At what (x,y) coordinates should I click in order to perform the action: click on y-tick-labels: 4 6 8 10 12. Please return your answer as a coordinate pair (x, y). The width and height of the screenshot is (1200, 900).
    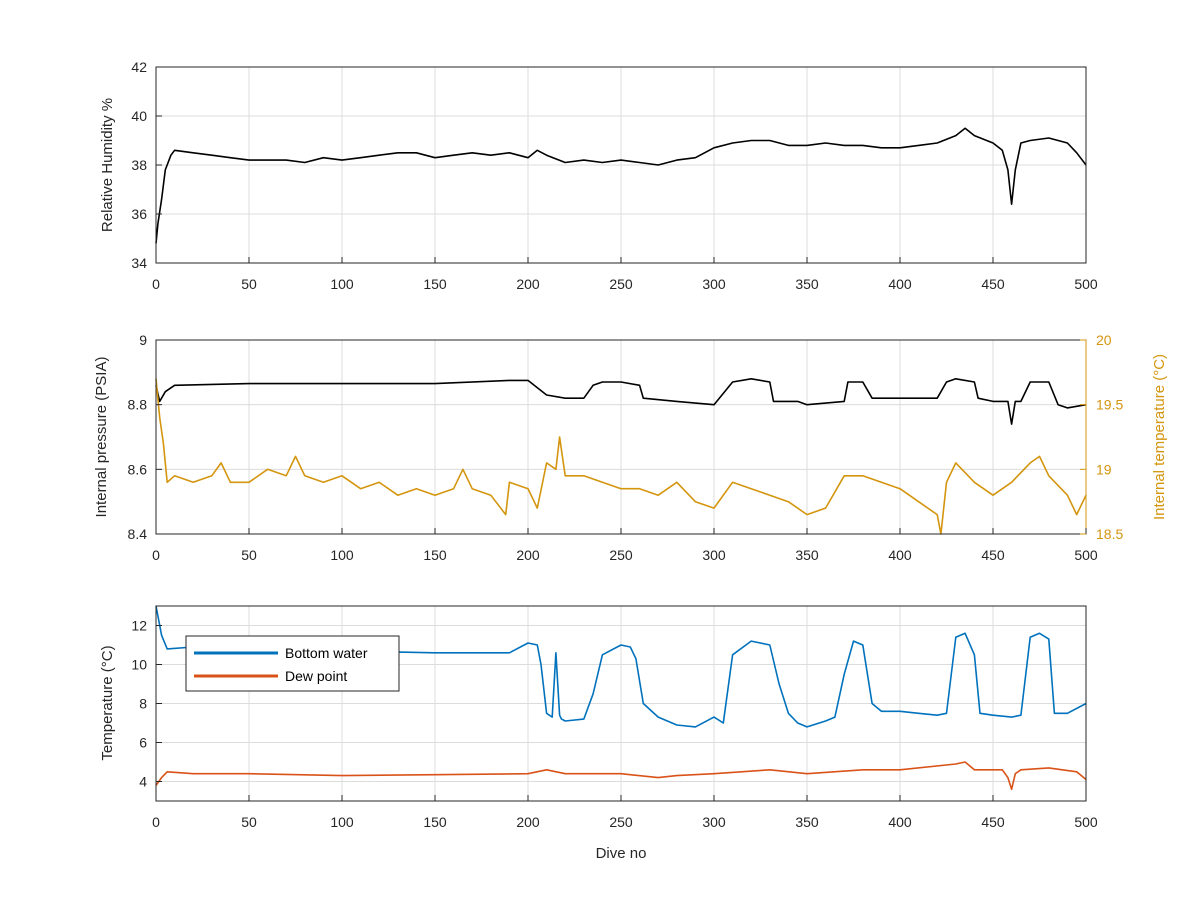
    Looking at the image, I should click on (146, 704).